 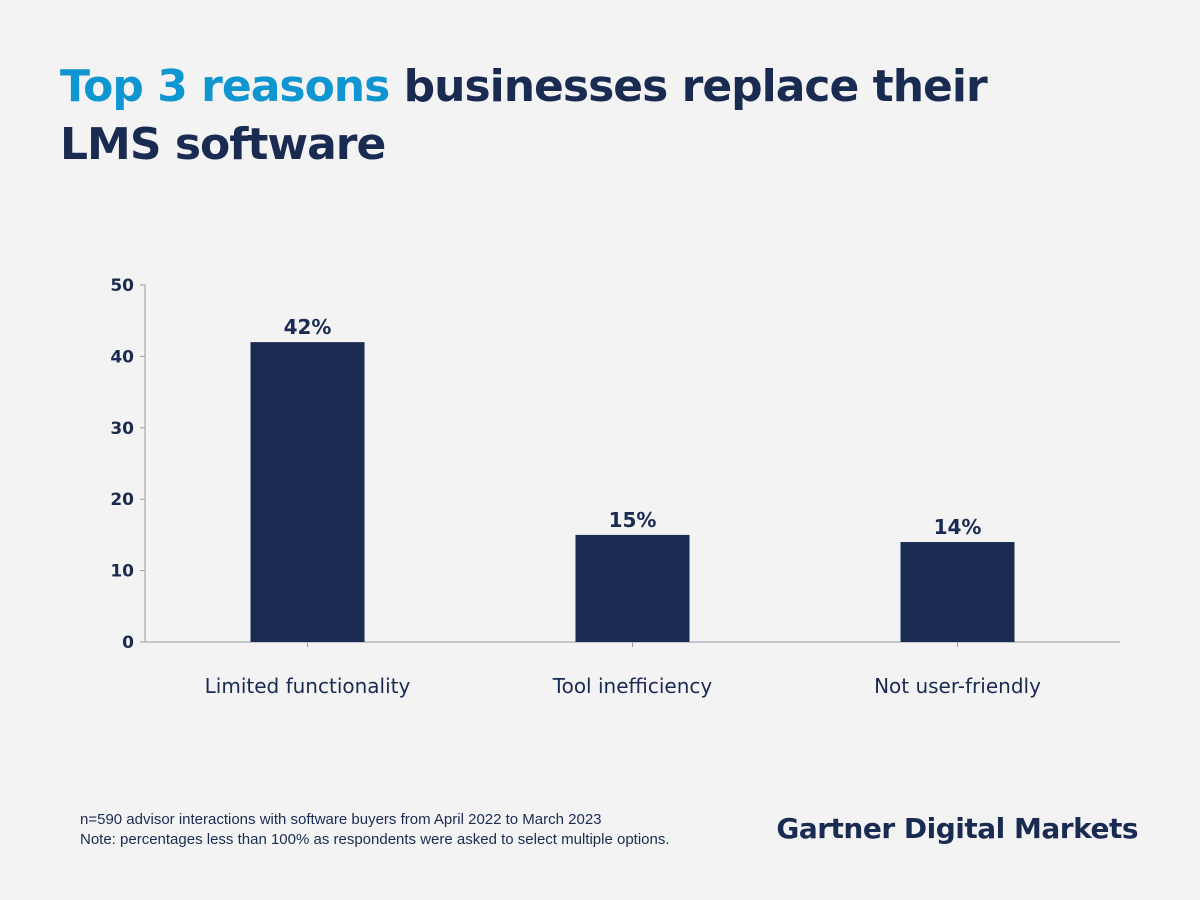 I want to click on data-label: 14%, so click(x=958, y=527).